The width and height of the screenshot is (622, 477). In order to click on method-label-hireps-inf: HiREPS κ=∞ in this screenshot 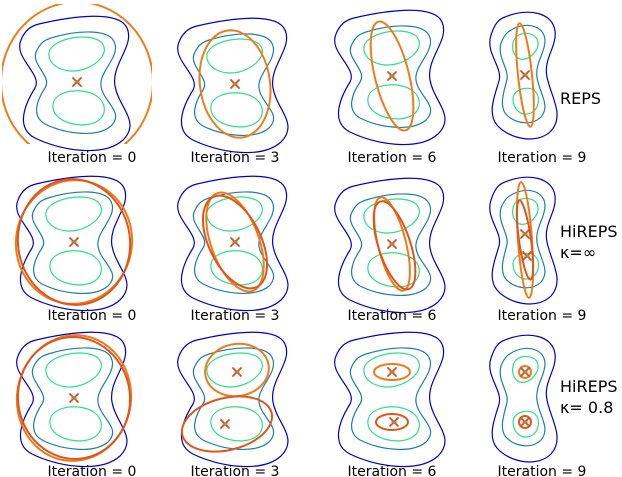, I will do `click(591, 242)`.